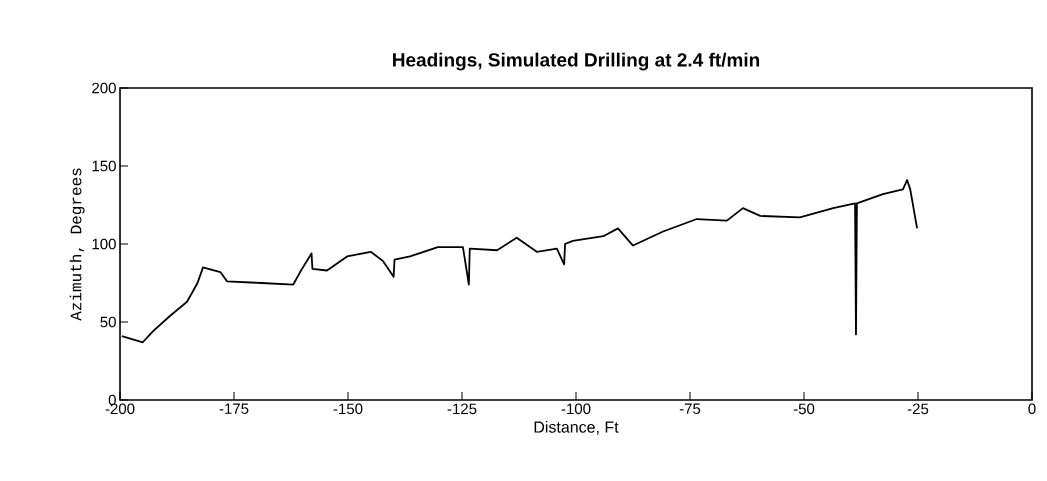 This screenshot has width=1047, height=481. What do you see at coordinates (104, 166) in the screenshot?
I see `y-tick-label: 150` at bounding box center [104, 166].